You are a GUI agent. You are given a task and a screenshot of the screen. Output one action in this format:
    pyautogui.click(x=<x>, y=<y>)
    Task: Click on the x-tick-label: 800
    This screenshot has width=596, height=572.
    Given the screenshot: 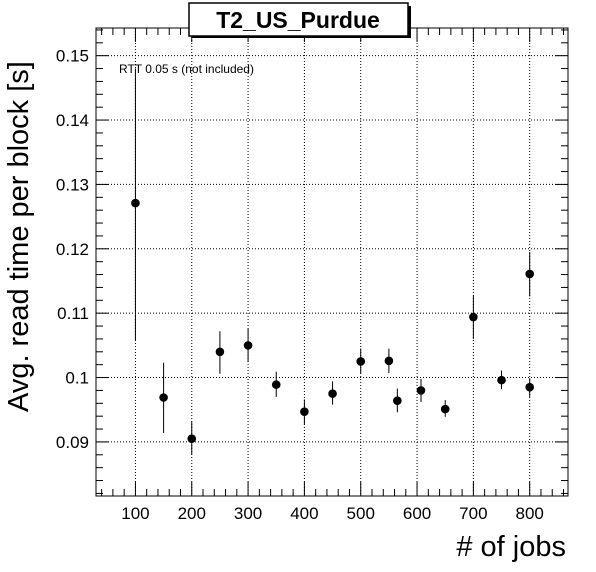 What is the action you would take?
    pyautogui.click(x=530, y=513)
    